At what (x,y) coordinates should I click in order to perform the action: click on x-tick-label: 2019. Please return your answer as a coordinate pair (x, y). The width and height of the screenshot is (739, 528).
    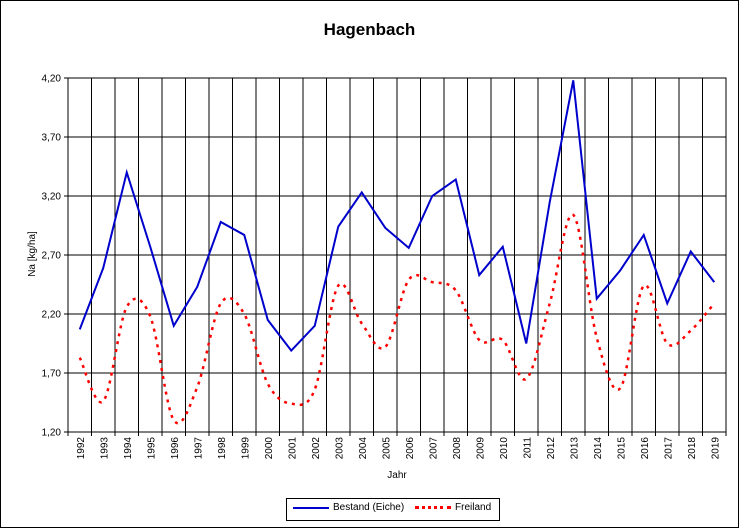
    Looking at the image, I should click on (715, 448).